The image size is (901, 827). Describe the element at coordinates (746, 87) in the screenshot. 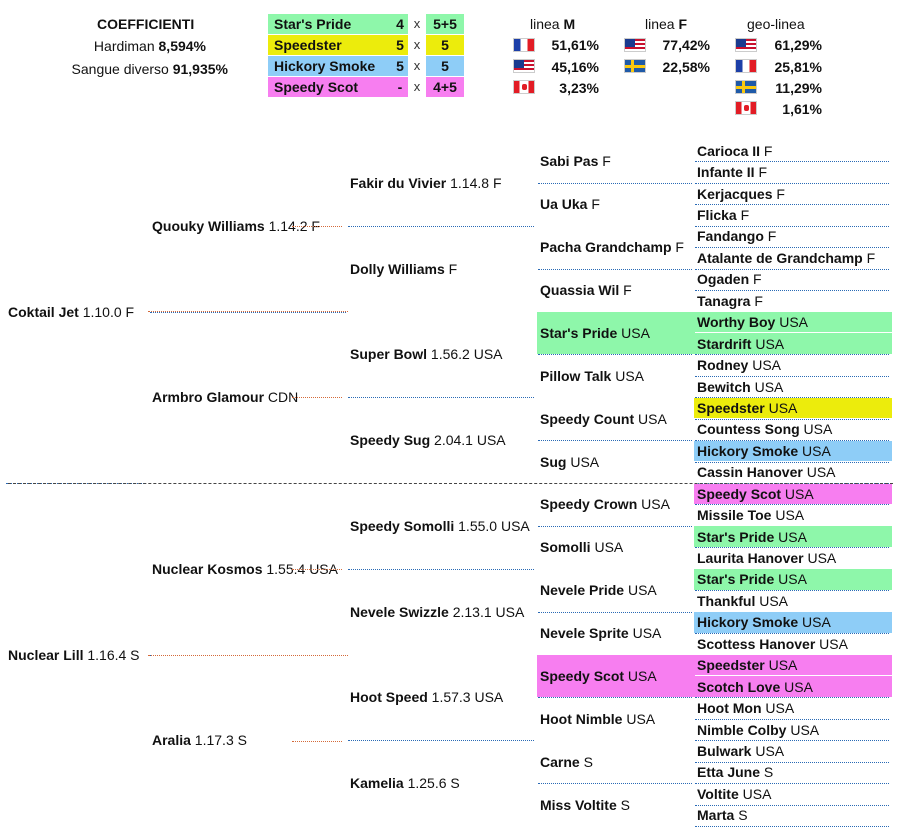

I see `sweden-flag-icon` at that location.